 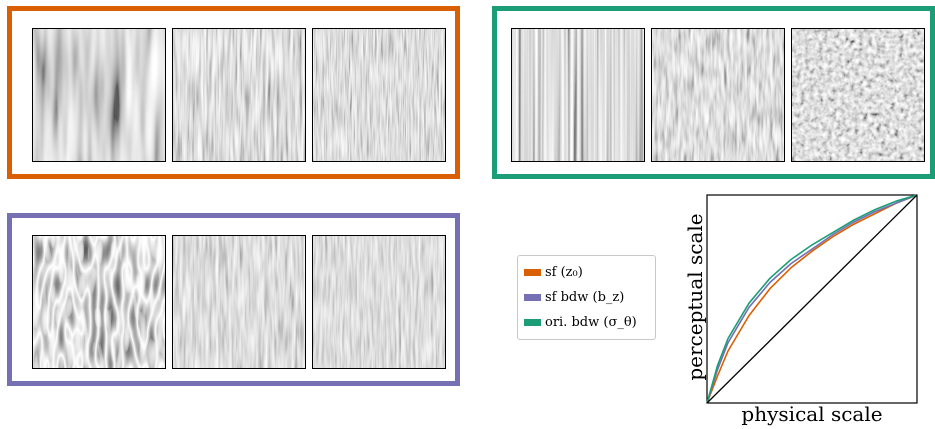 I want to click on legend-swatch-ori-bdw, so click(x=532, y=322).